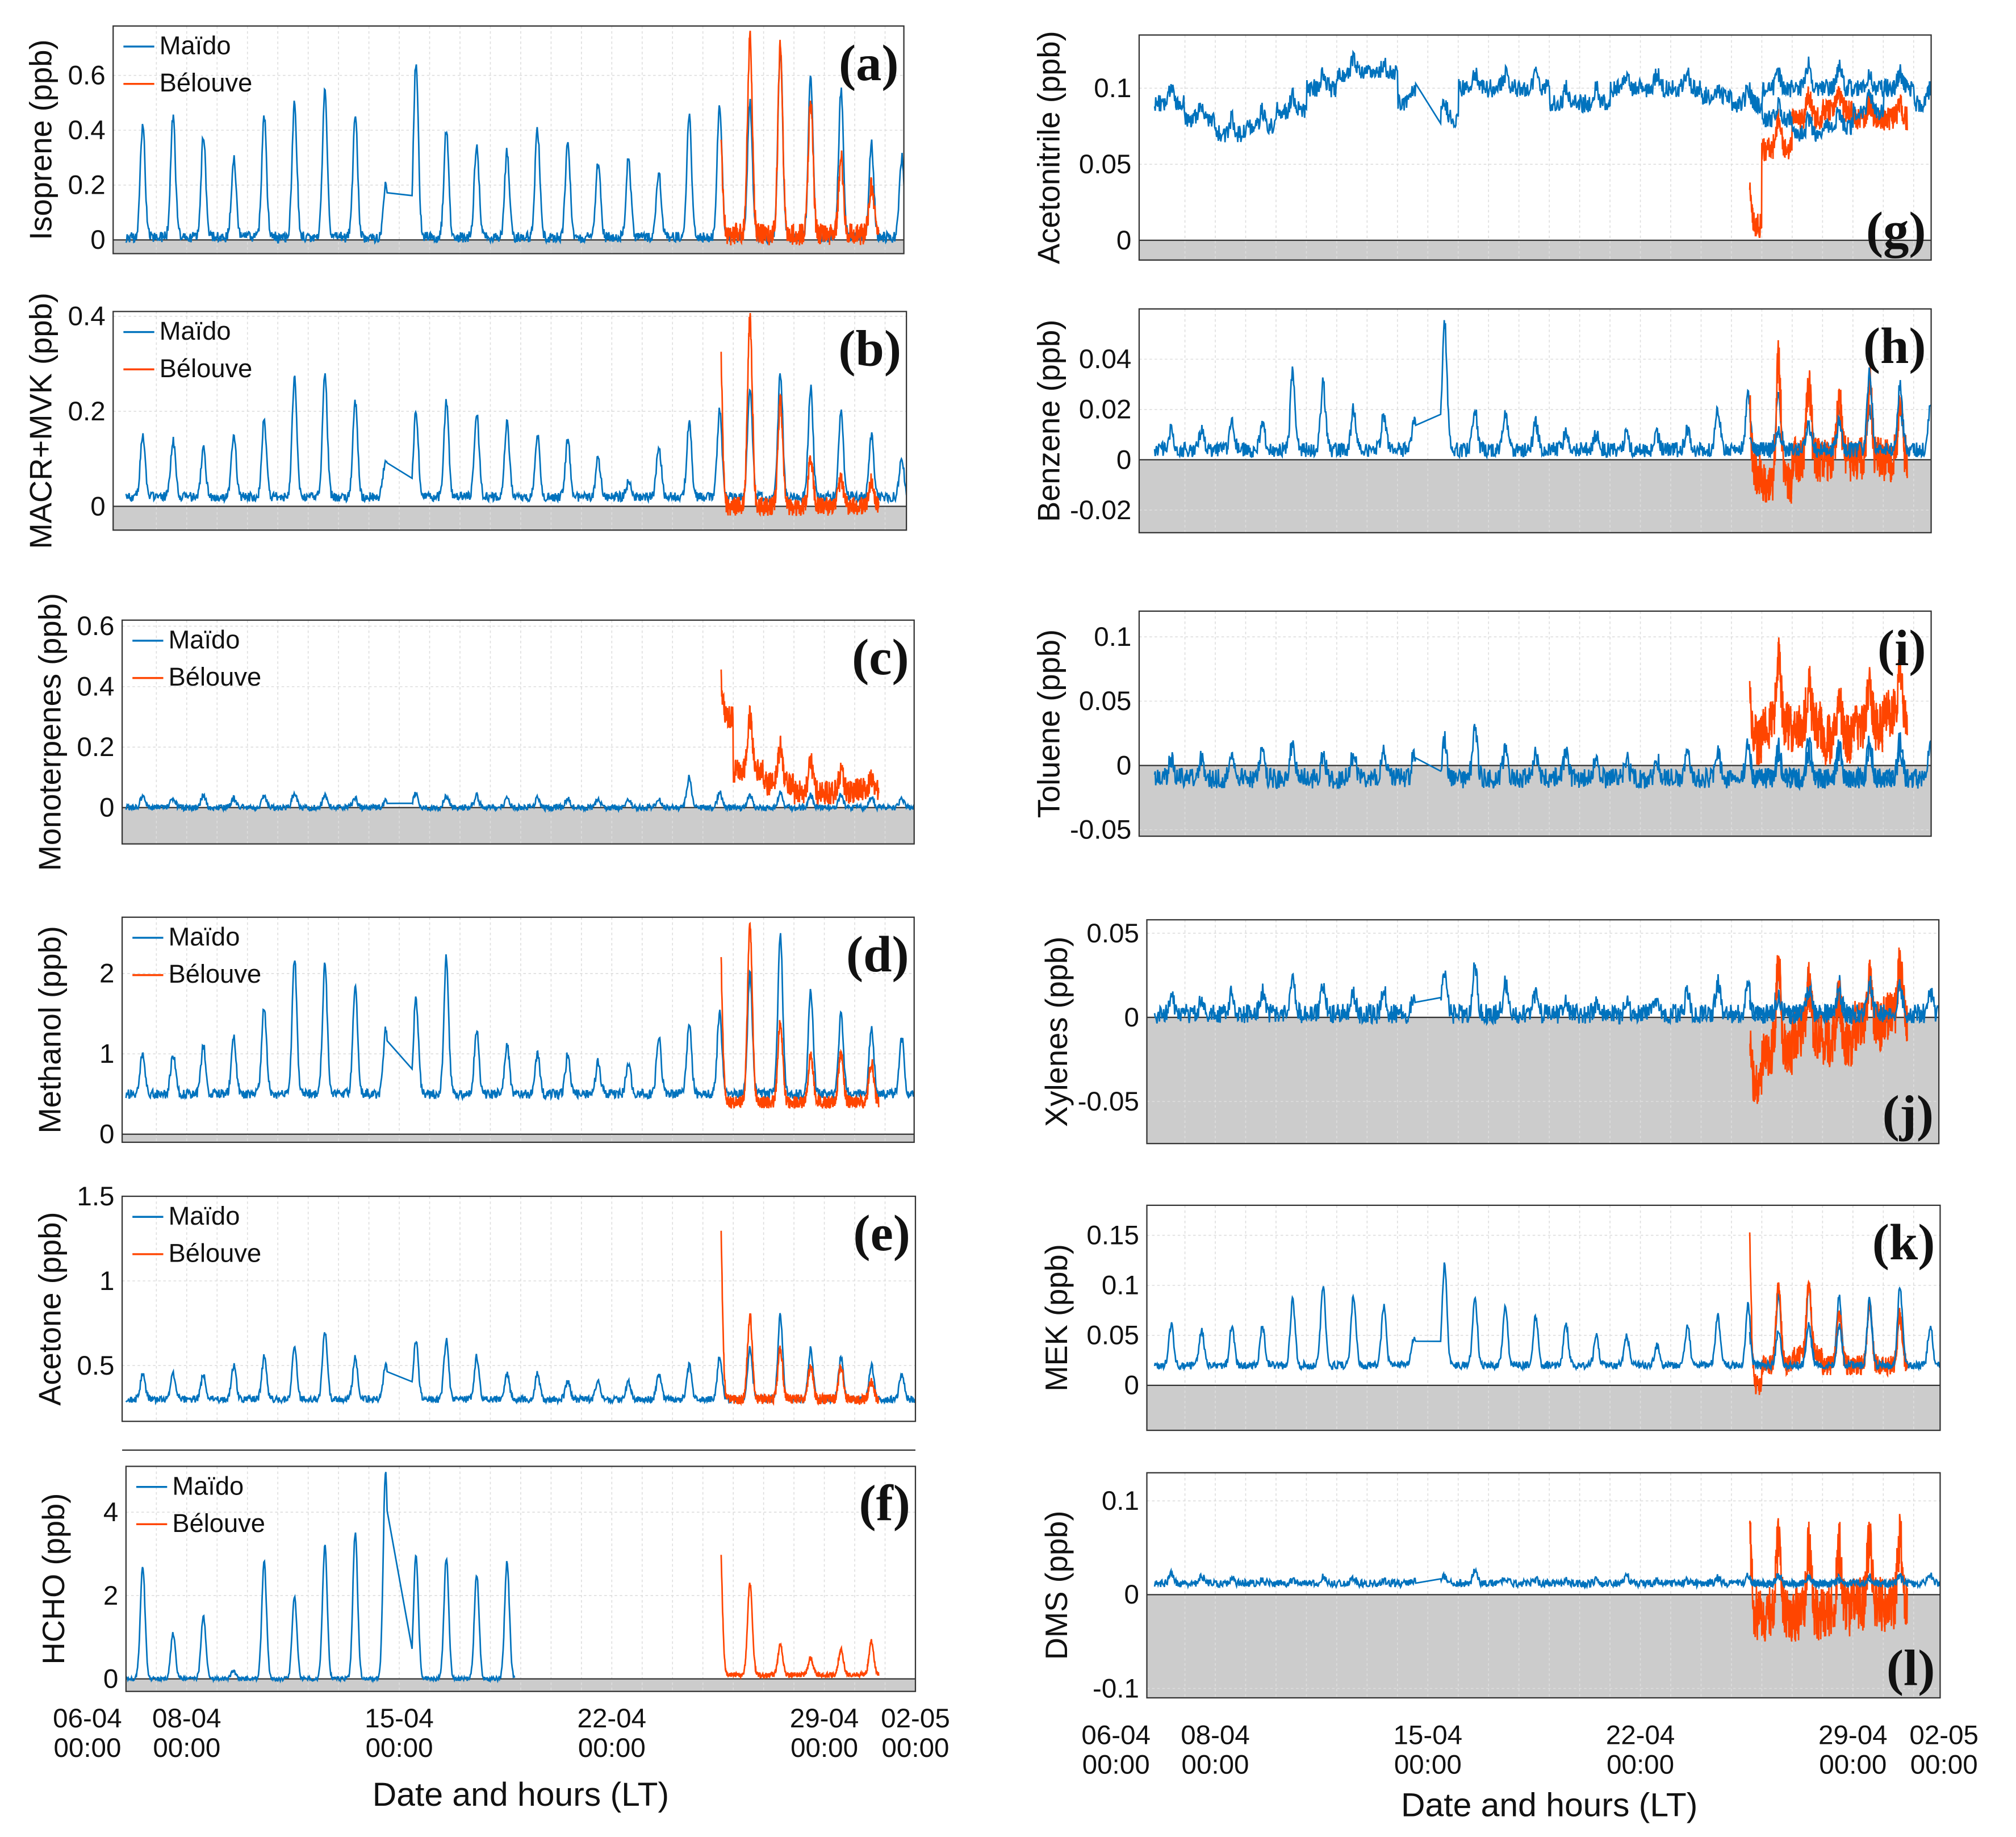 The width and height of the screenshot is (2016, 1837). Describe the element at coordinates (869, 348) in the screenshot. I see `panel-label: (b)` at that location.